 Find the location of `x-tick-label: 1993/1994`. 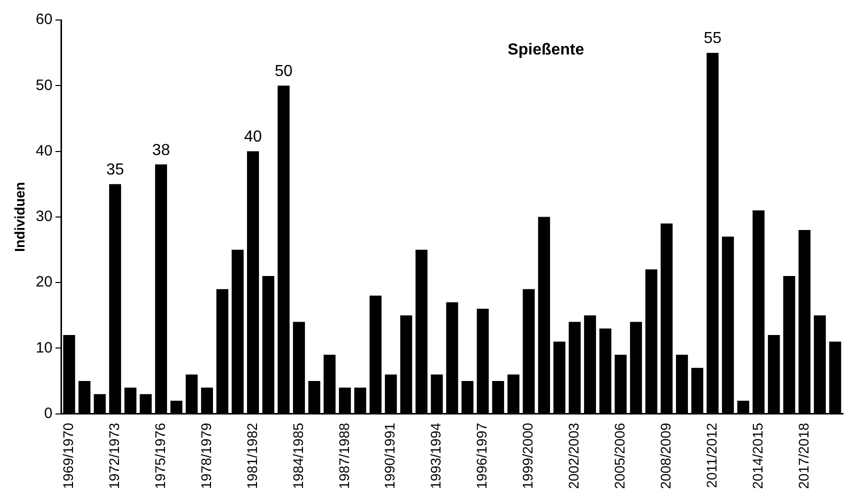

x-tick-label: 1993/1994 is located at coordinates (436, 456).